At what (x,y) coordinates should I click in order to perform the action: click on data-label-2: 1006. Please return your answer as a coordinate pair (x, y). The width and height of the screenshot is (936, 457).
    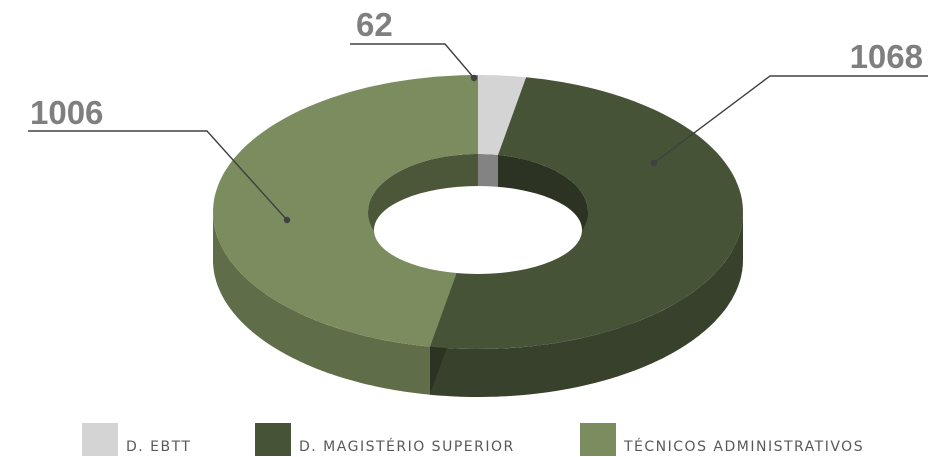
    Looking at the image, I should click on (66, 112).